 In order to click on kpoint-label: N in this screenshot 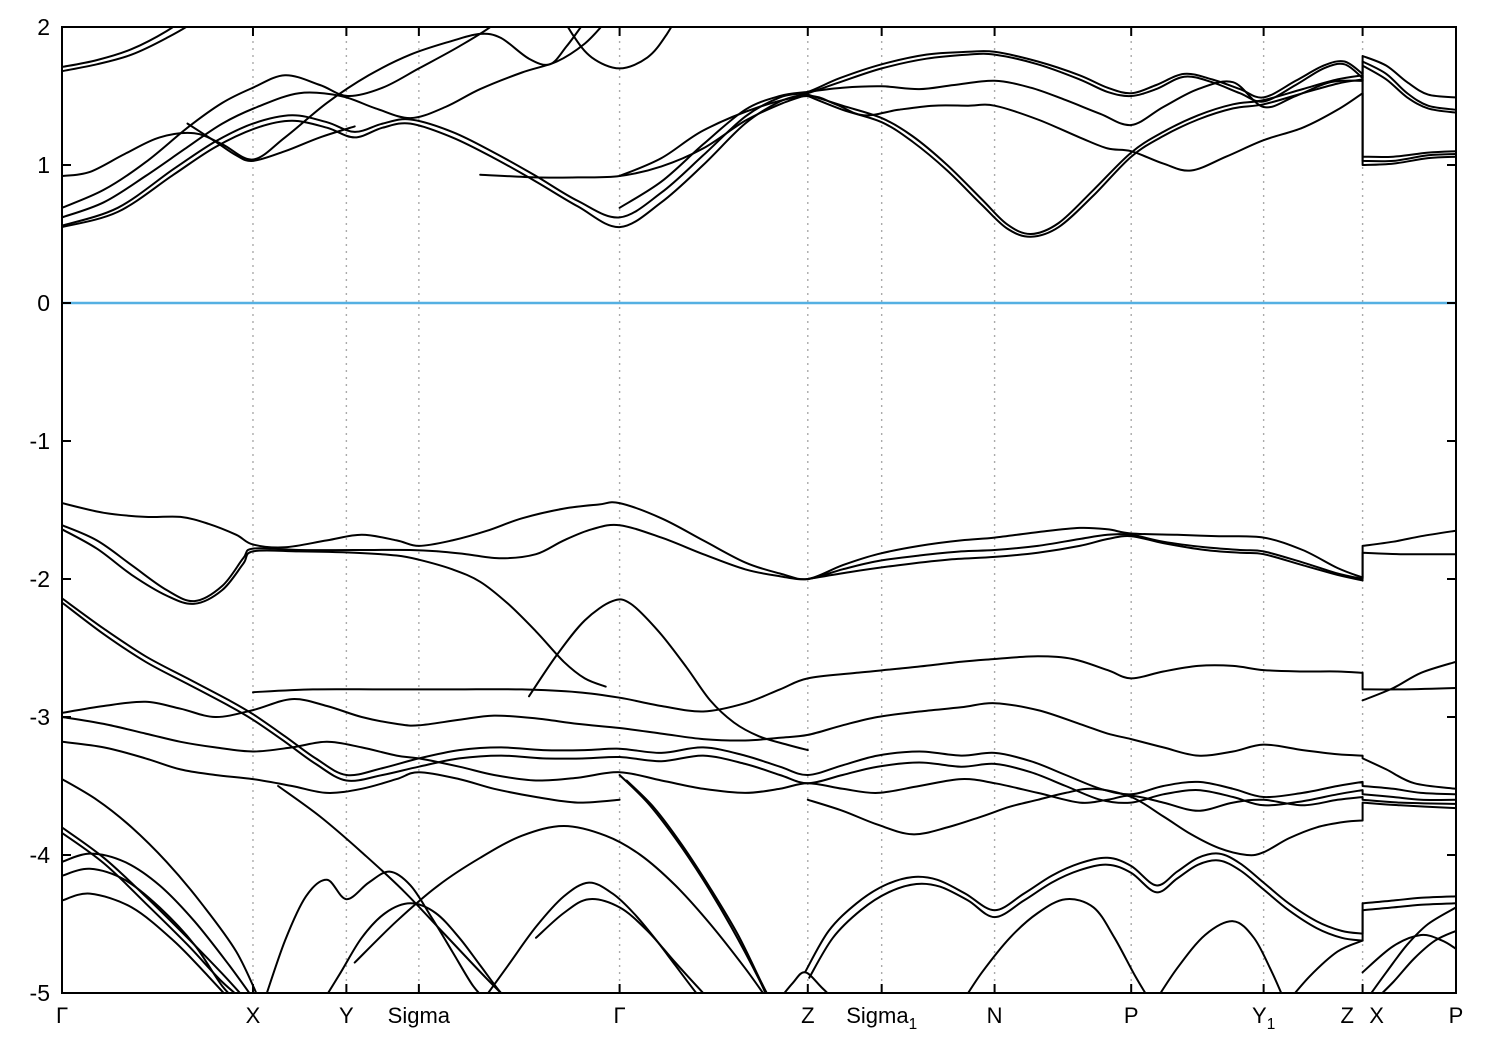, I will do `click(995, 1015)`.